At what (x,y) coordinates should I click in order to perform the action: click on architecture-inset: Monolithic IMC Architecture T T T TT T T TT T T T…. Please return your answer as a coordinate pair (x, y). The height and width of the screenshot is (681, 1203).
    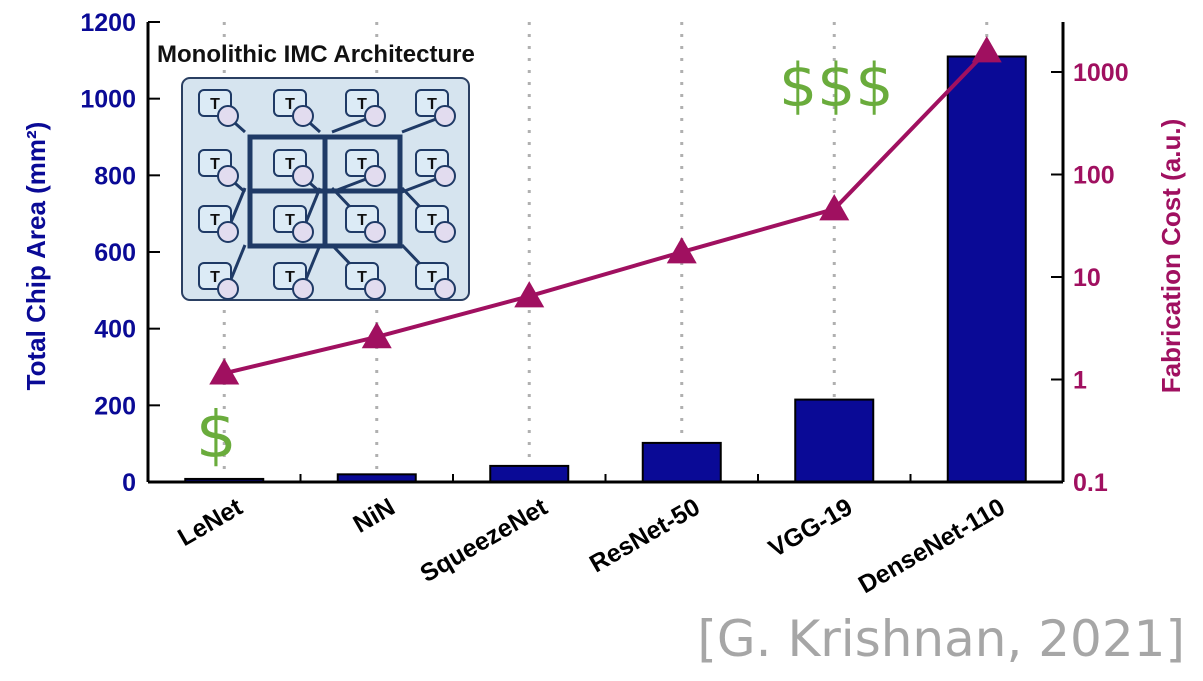
    Looking at the image, I should click on (316, 171).